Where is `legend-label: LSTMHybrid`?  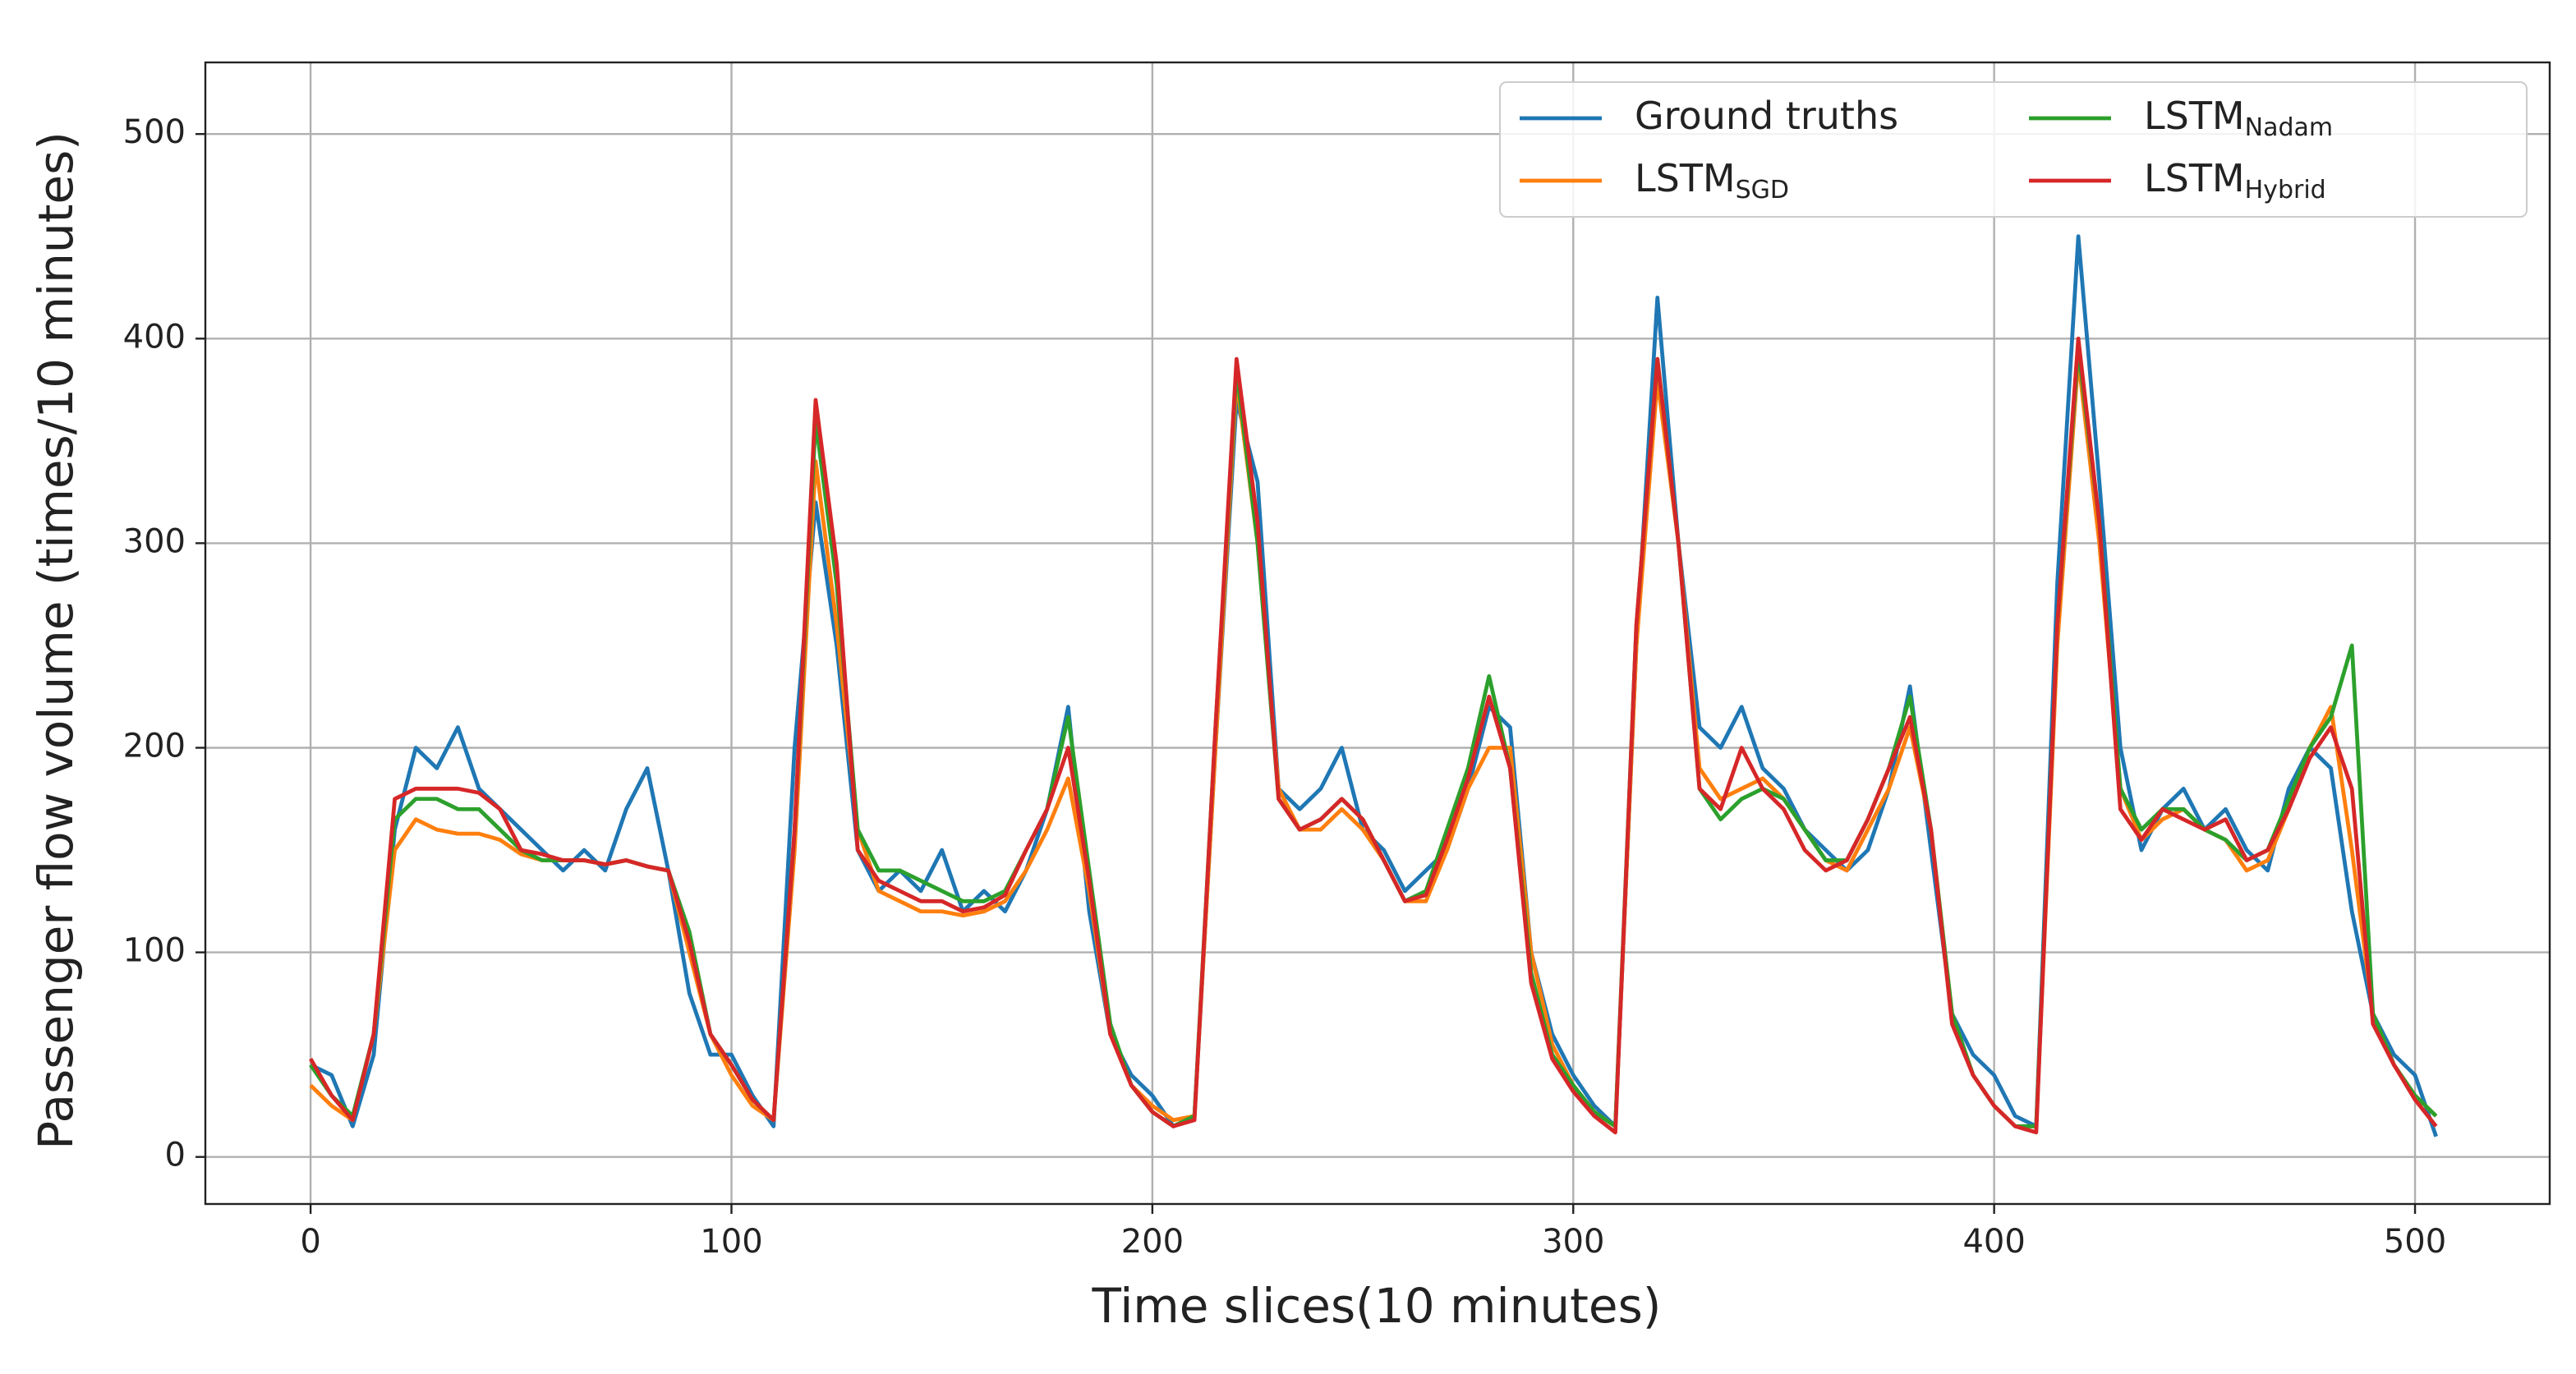
legend-label: LSTMHybrid is located at coordinates (2235, 180).